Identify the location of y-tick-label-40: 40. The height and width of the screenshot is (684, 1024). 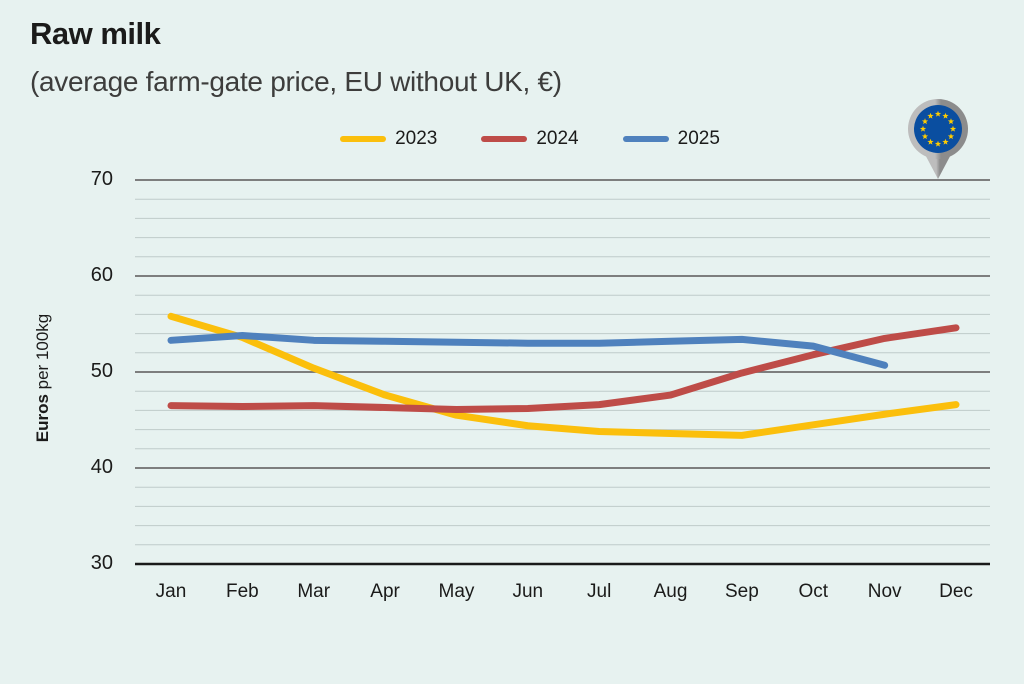
(101, 467).